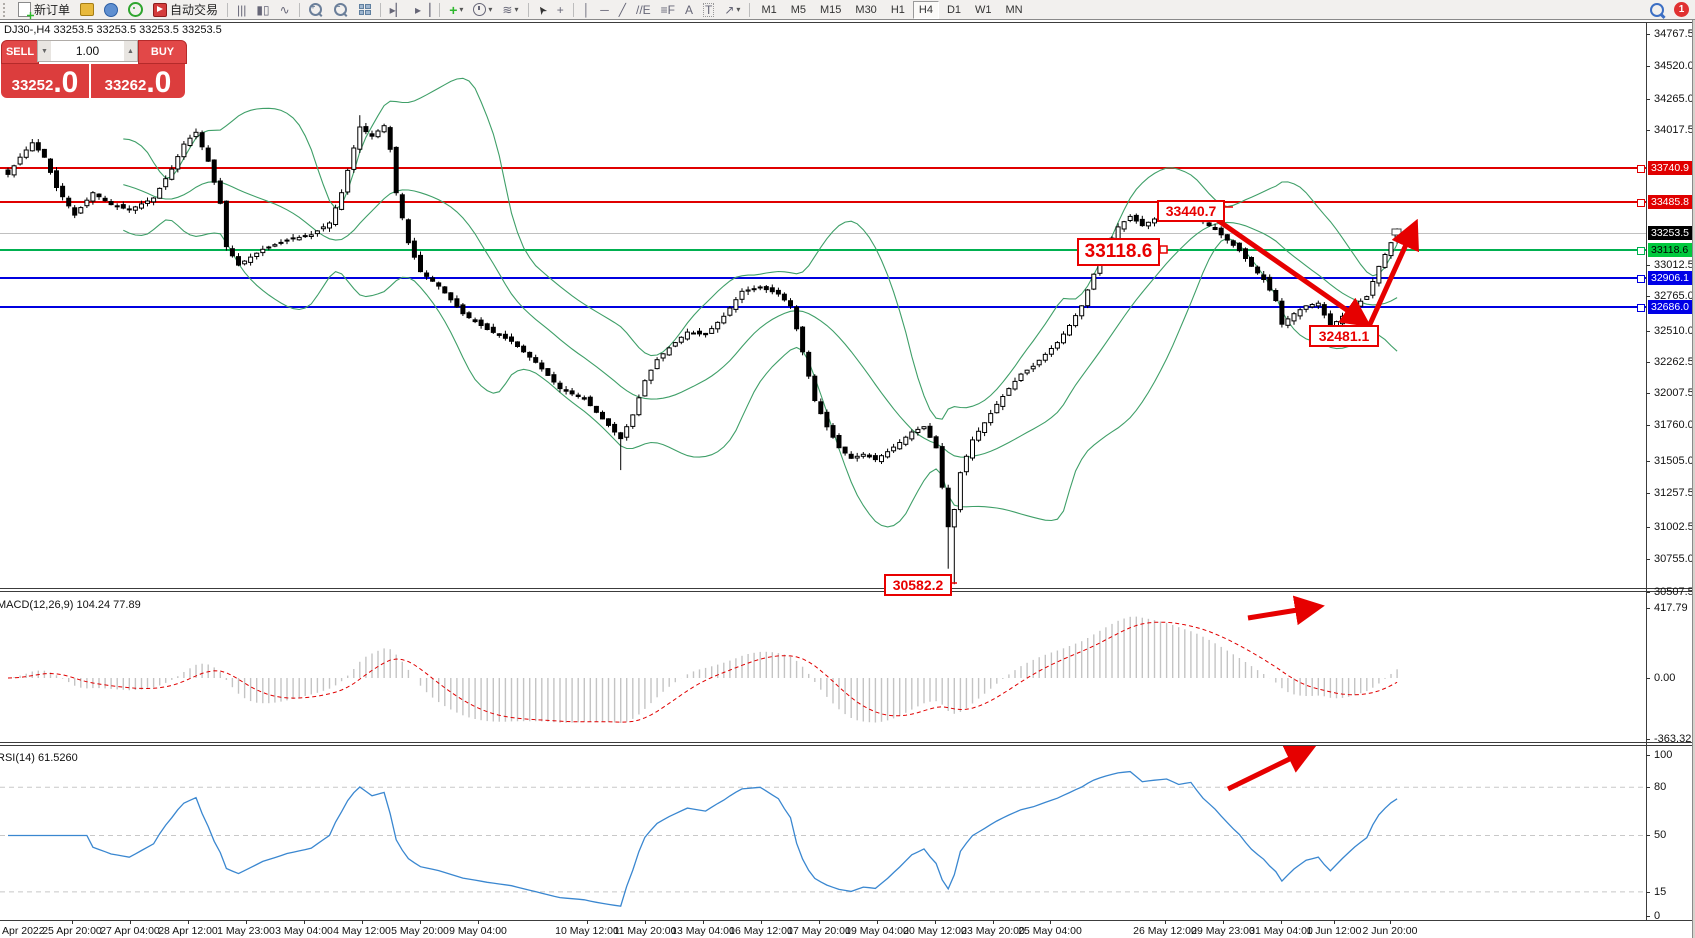  I want to click on text-label-icon: T, so click(709, 9).